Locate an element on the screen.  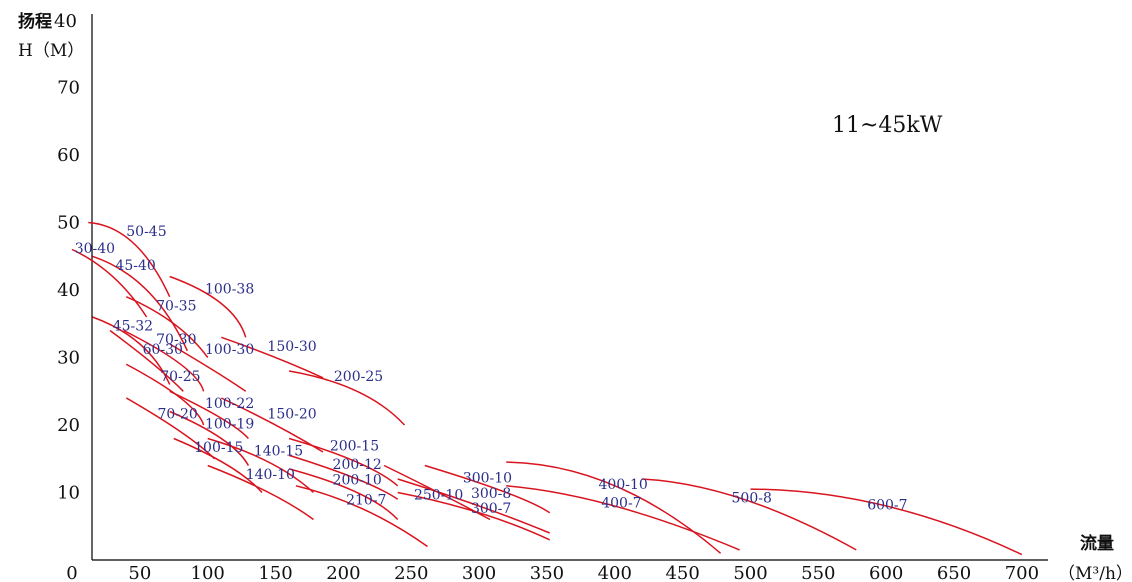
curve-label-100-38: 100-38 is located at coordinates (229, 289).